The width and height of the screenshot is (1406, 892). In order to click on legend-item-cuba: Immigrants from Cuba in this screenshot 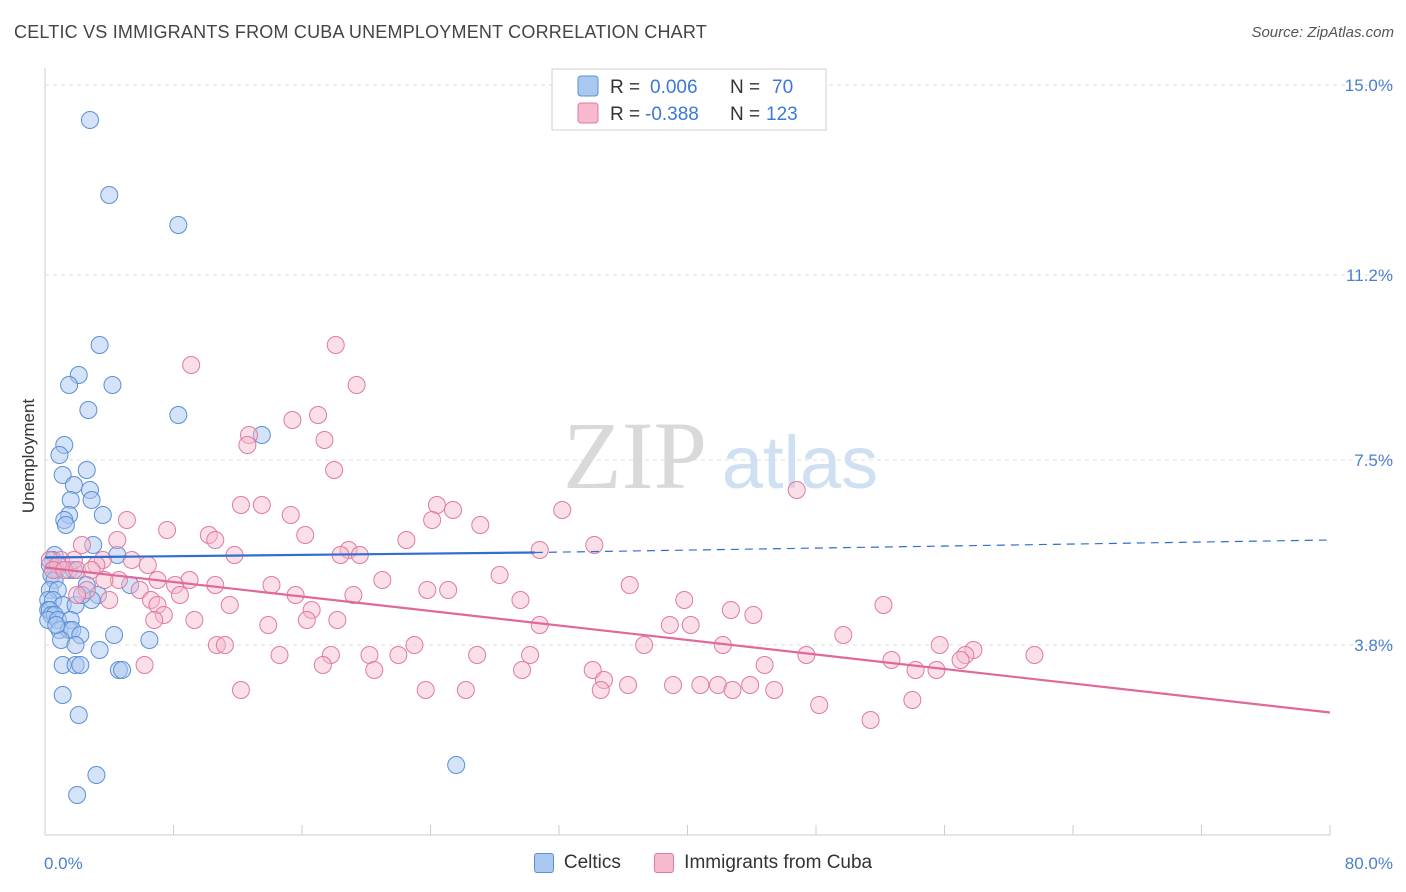, I will do `click(763, 863)`.